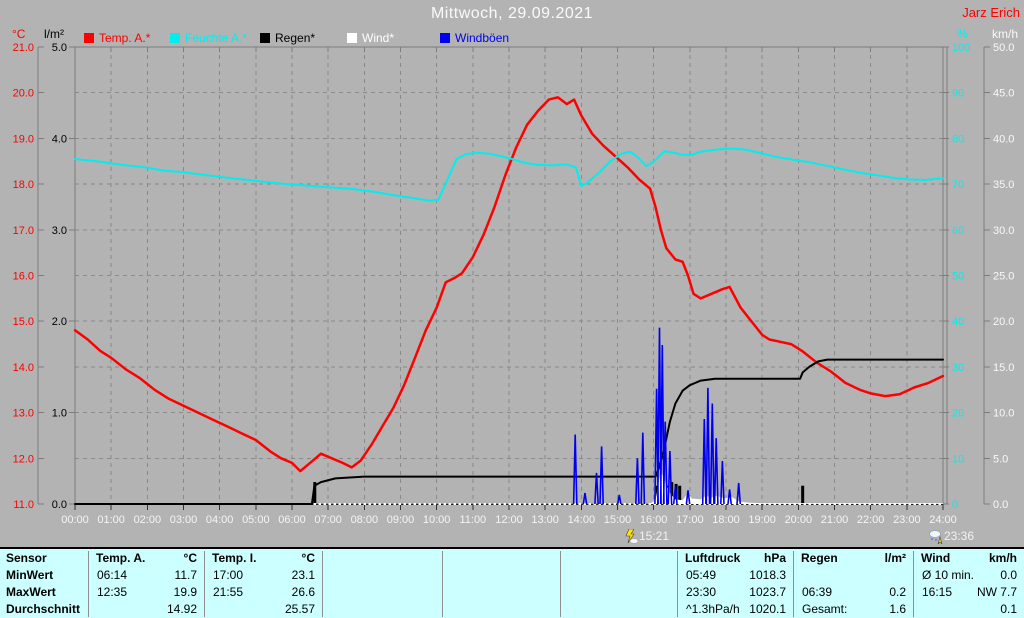 This screenshot has width=1024, height=618. What do you see at coordinates (23, 505) in the screenshot?
I see `svg-text: 11.0` at bounding box center [23, 505].